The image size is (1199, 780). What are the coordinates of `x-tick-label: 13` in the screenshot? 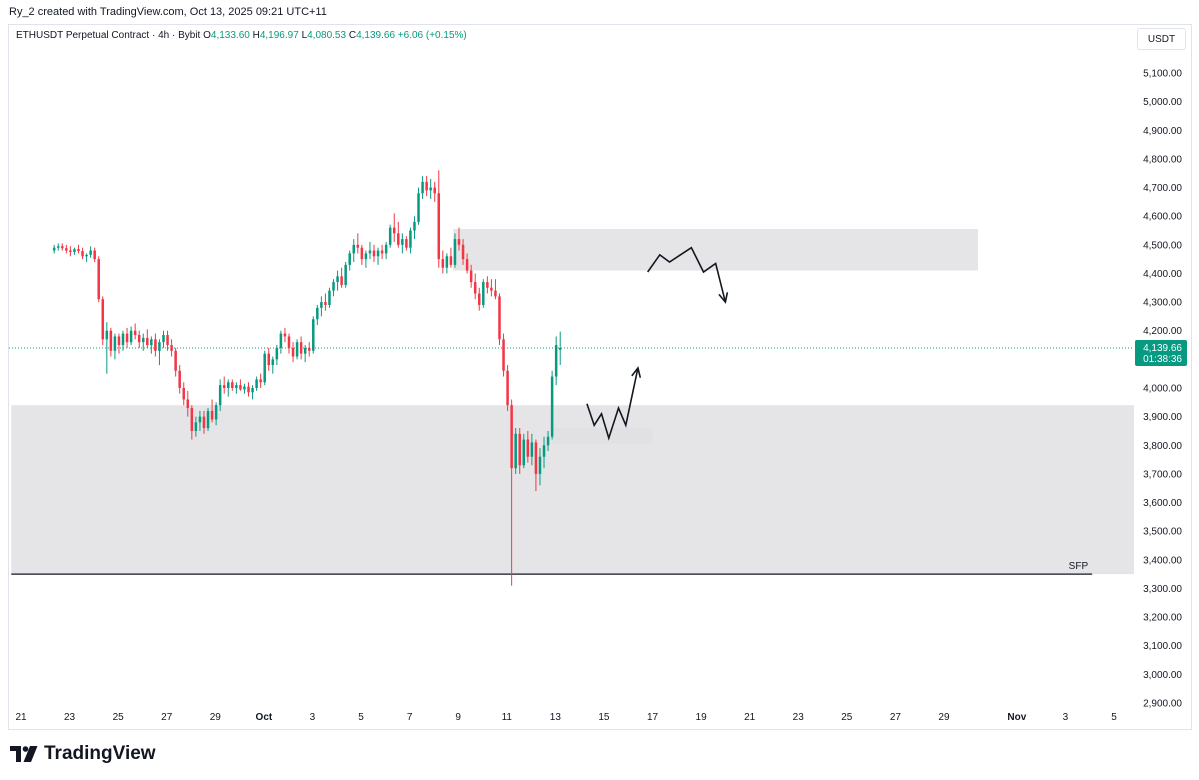 It's located at (556, 717).